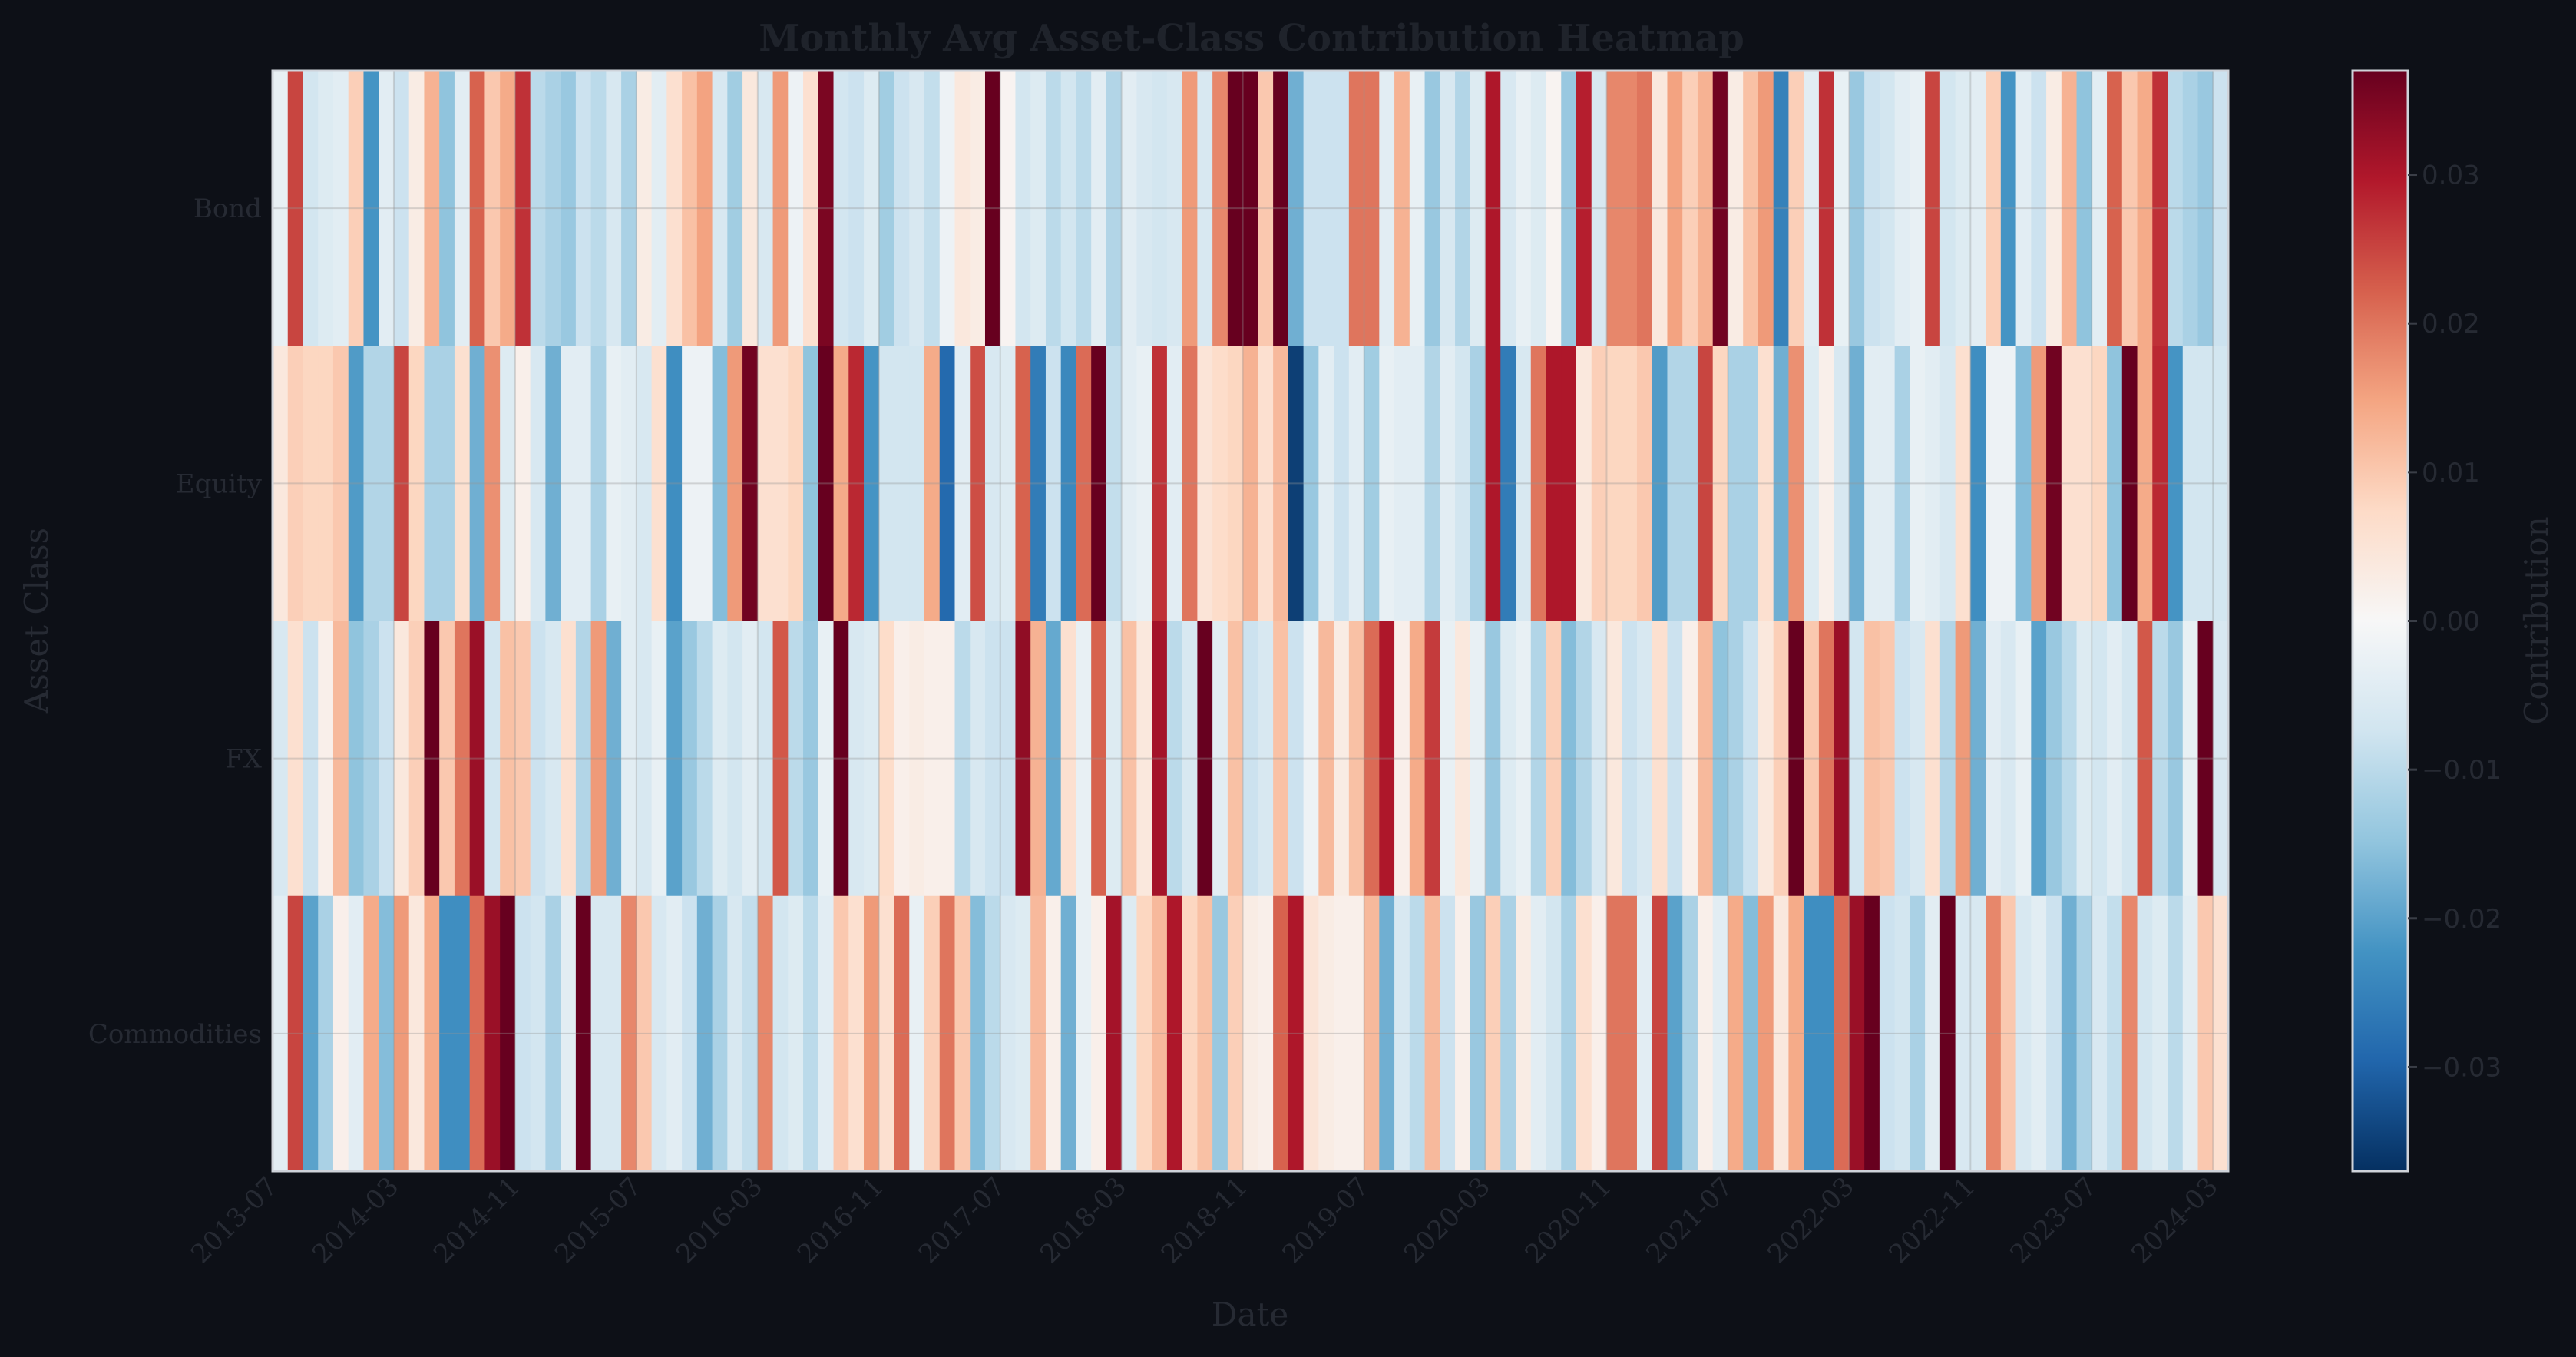 This screenshot has width=2576, height=1357. Describe the element at coordinates (2455, 622) in the screenshot. I see `colorbar-ticks: 0.03 0.02 0.01 0.00 −0.01 −0.02 −0.03` at that location.